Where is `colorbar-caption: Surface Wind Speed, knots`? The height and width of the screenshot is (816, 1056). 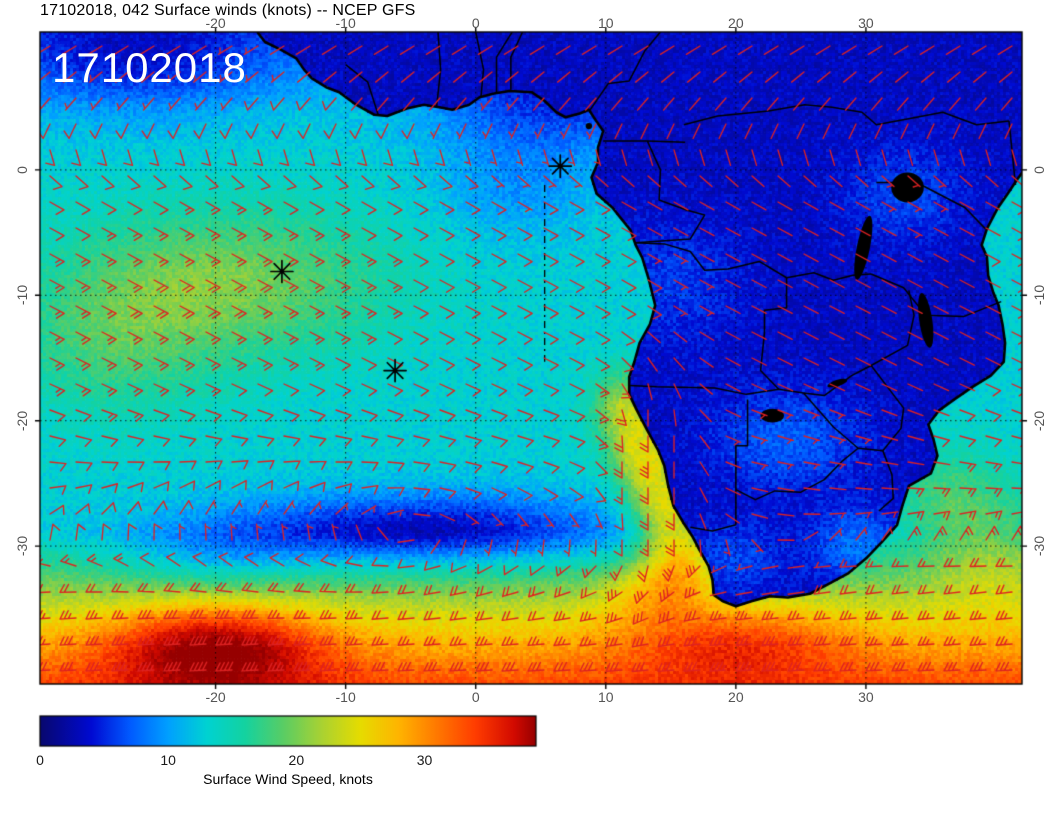 colorbar-caption: Surface Wind Speed, knots is located at coordinates (288, 779).